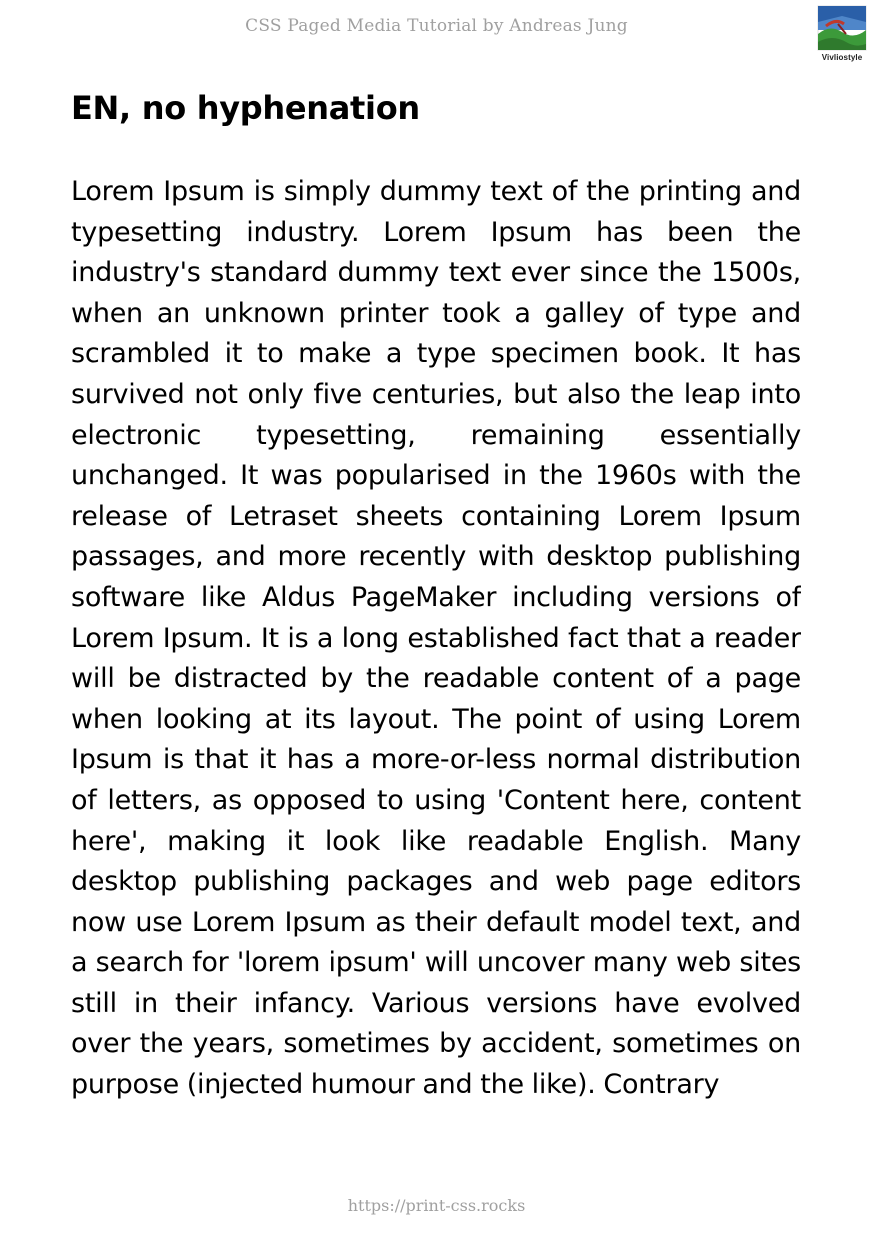 The image size is (873, 1240). Describe the element at coordinates (436, 26) in the screenshot. I see `running-header: CSS Paged Media Tutorial by Andreas Jung` at that location.